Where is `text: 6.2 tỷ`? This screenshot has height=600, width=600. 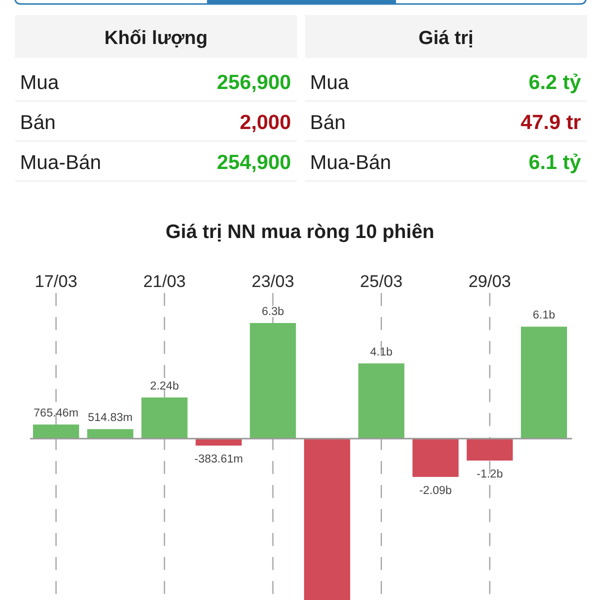 text: 6.2 tỷ is located at coordinates (554, 82).